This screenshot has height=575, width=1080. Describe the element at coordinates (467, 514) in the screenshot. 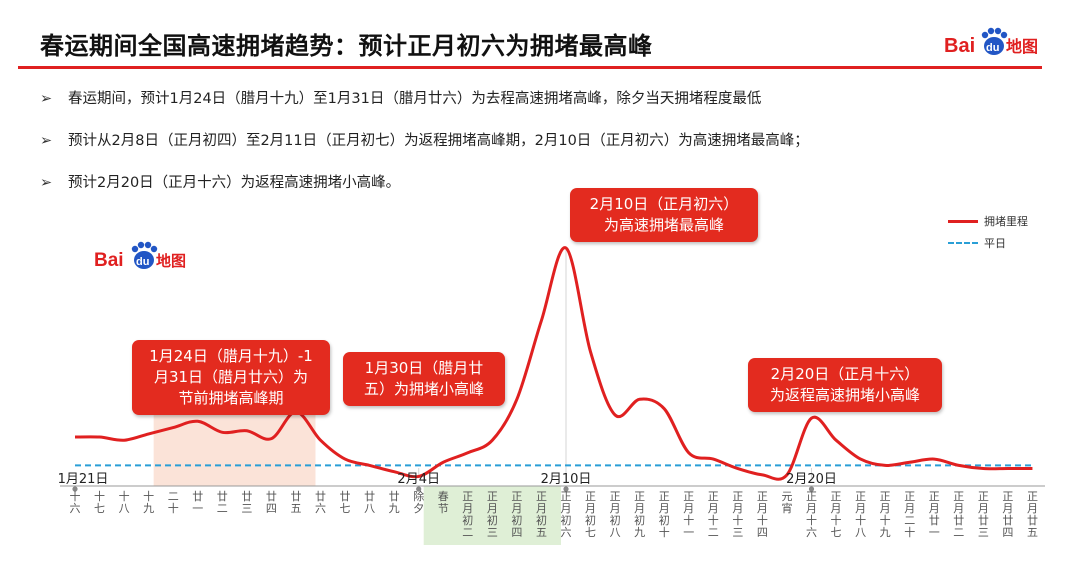

I see `x-tick-label: 正月初二` at that location.